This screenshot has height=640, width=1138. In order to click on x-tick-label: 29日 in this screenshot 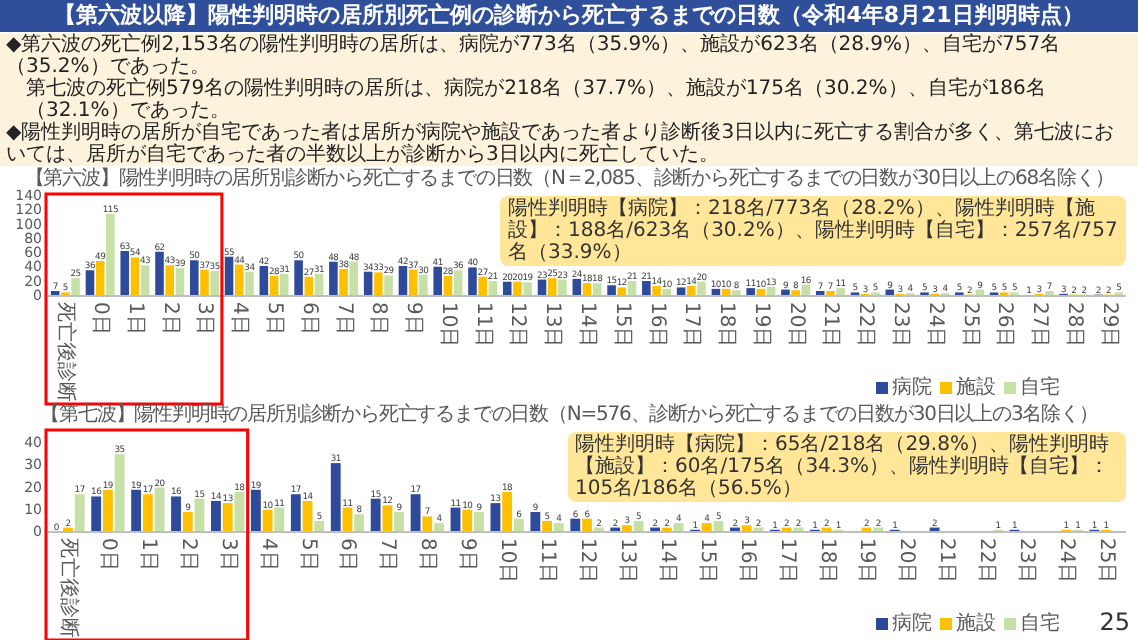, I will do `click(1108, 325)`.